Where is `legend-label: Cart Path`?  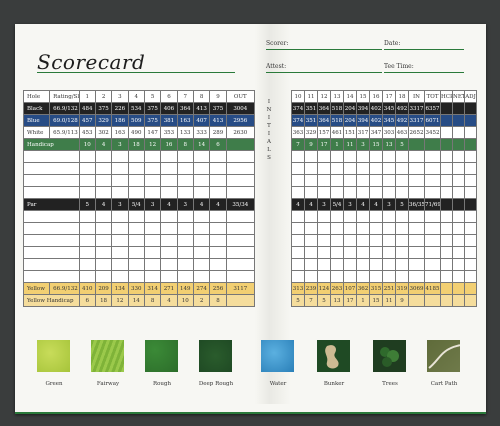
legend-label: Cart Path is located at coordinates (444, 384).